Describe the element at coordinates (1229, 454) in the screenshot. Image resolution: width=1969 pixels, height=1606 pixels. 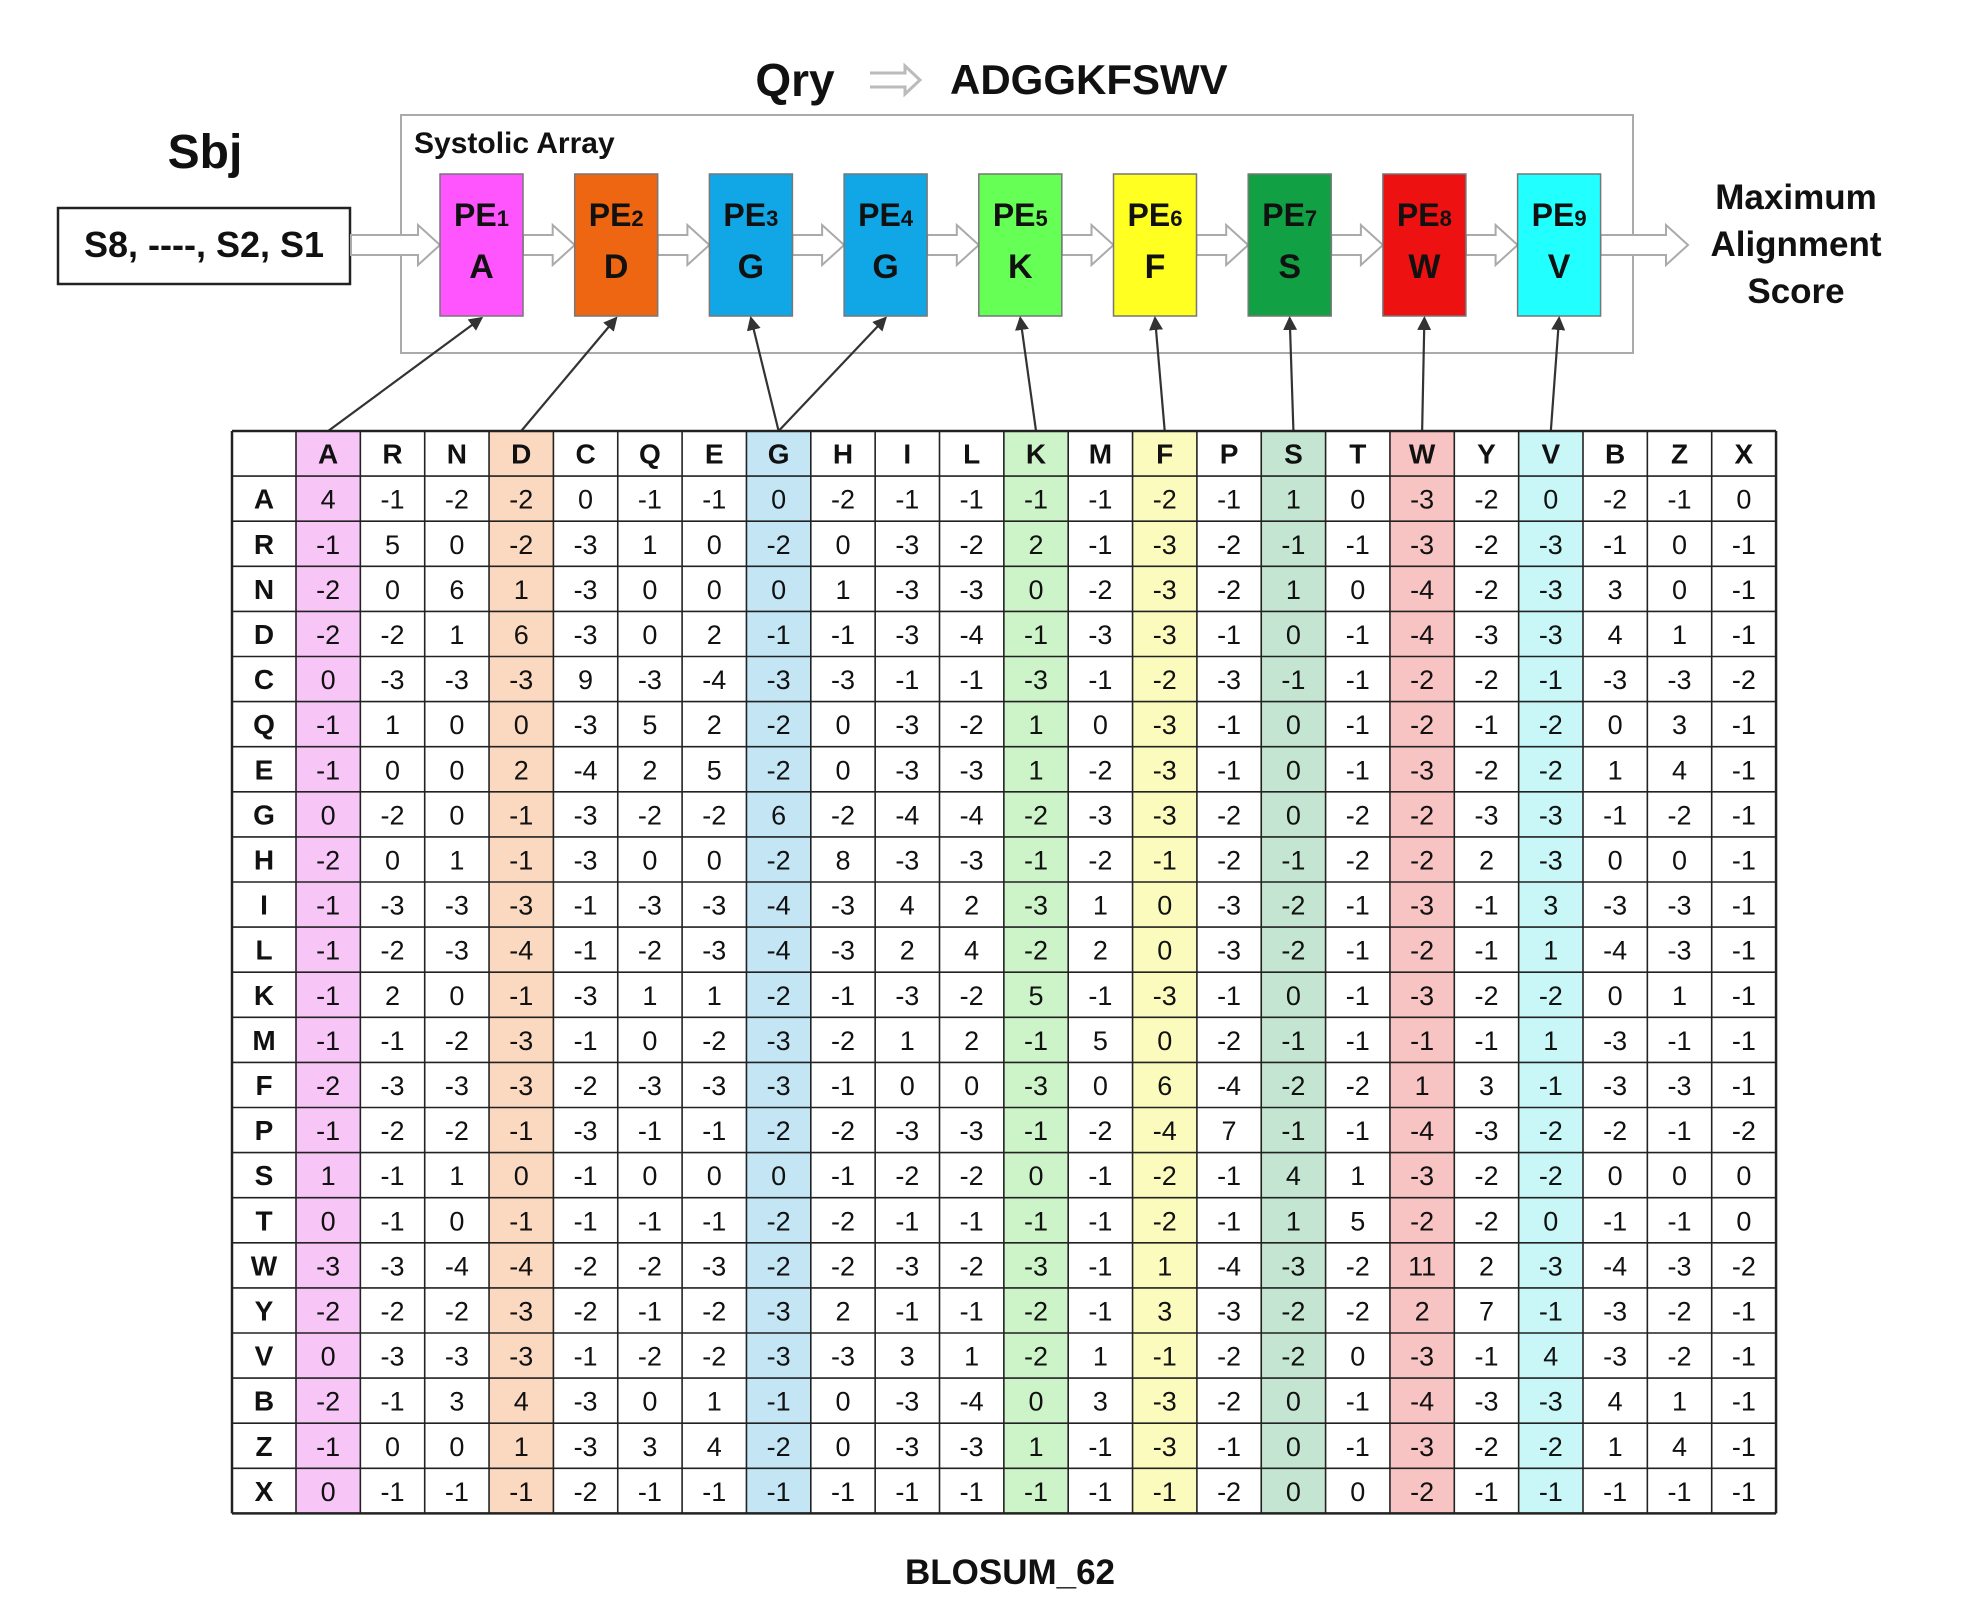
I see `column-header-P: P` at that location.